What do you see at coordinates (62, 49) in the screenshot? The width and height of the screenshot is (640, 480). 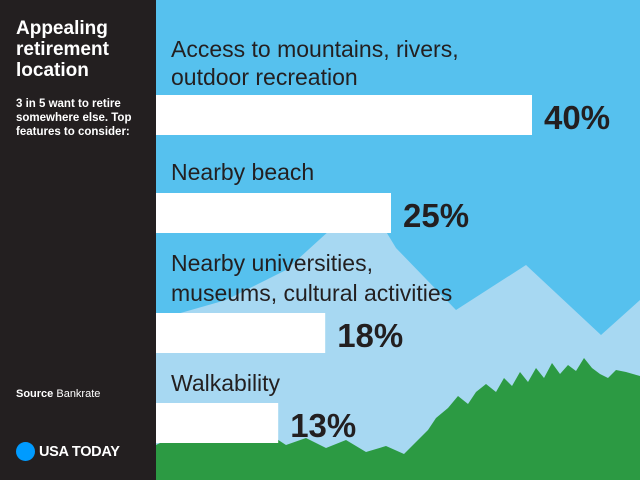 I see `chart-title: Appealing retirement location` at bounding box center [62, 49].